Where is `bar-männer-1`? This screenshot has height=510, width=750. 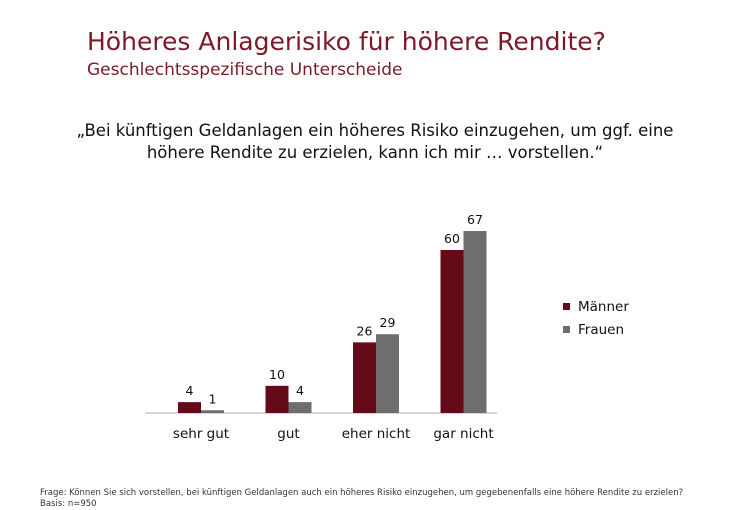
bar-männer-1 is located at coordinates (277, 399).